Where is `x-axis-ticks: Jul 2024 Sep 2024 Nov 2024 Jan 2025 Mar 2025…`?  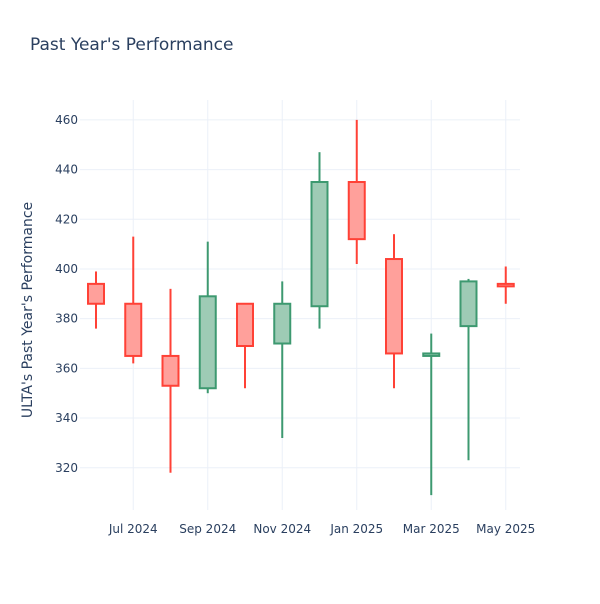 x-axis-ticks: Jul 2024 Sep 2024 Nov 2024 Jan 2025 Mar 2025… is located at coordinates (322, 529).